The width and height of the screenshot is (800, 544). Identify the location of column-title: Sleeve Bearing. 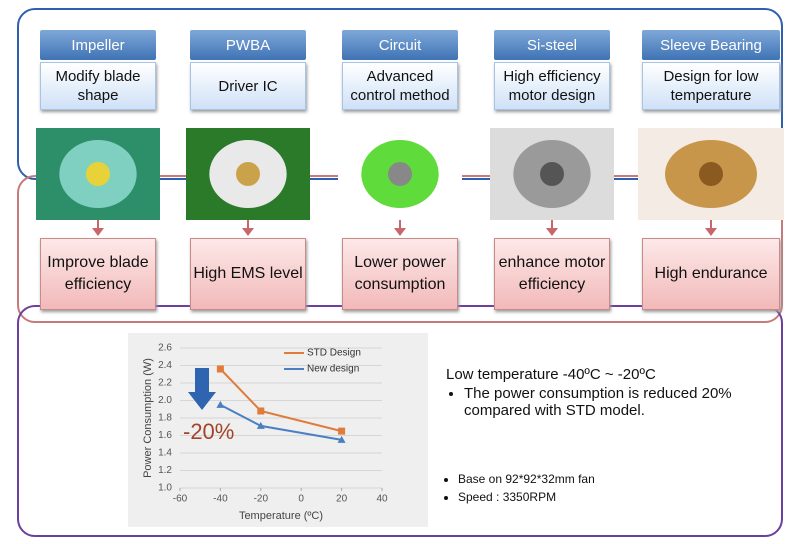
(711, 45).